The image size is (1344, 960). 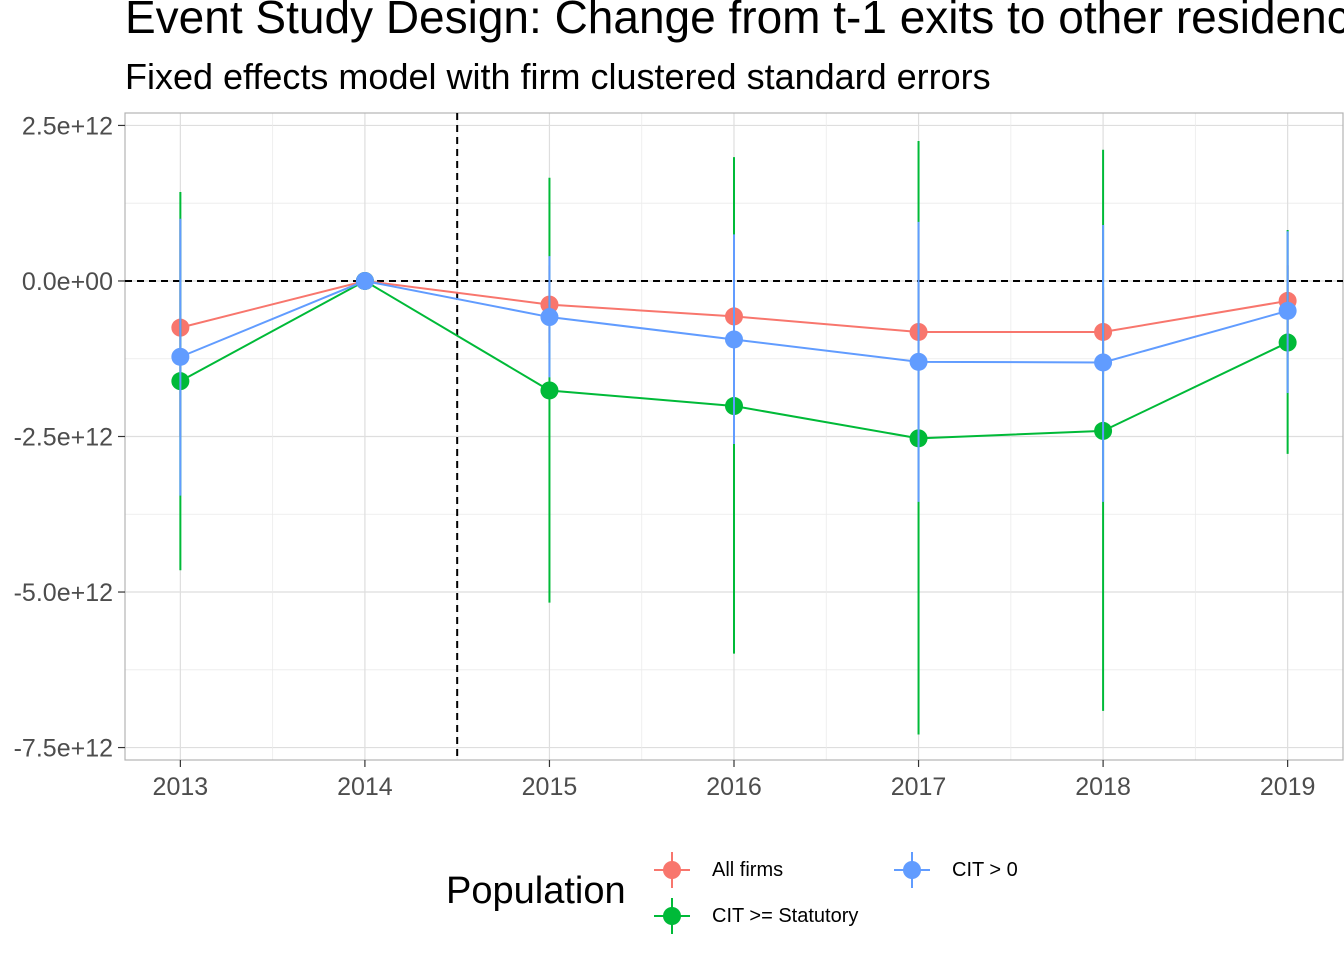 I want to click on y-tick-label: -7.5e+12, so click(x=63, y=749).